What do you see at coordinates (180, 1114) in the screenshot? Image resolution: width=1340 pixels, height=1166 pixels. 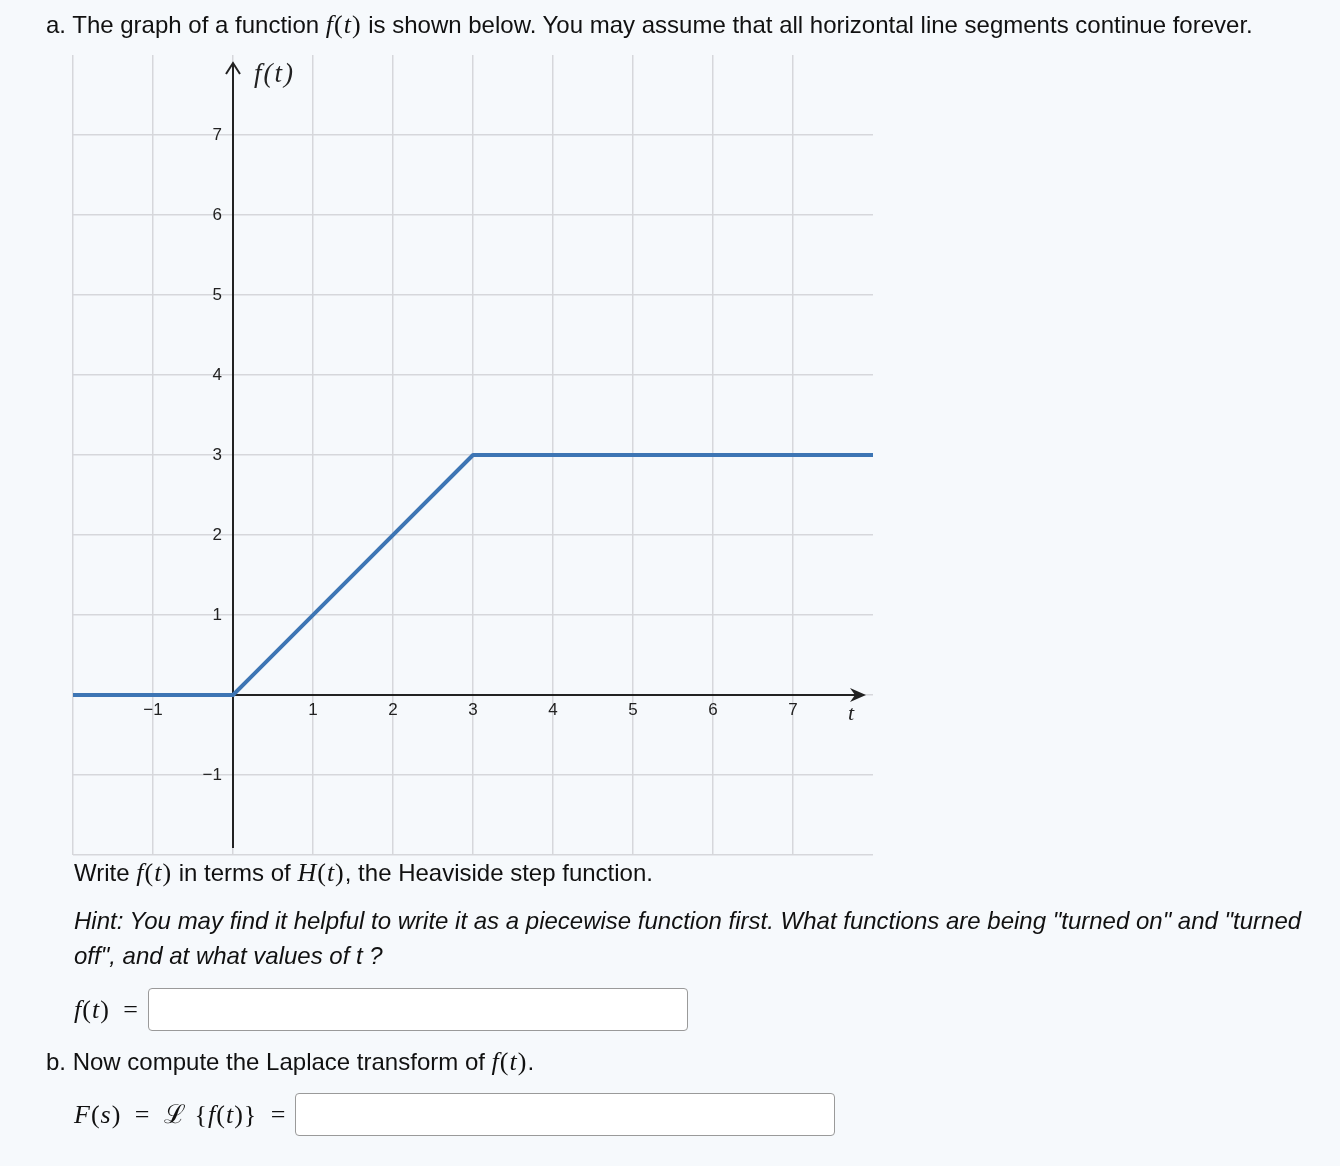 I see `text: F(s) = ℒ {f(t)} =` at bounding box center [180, 1114].